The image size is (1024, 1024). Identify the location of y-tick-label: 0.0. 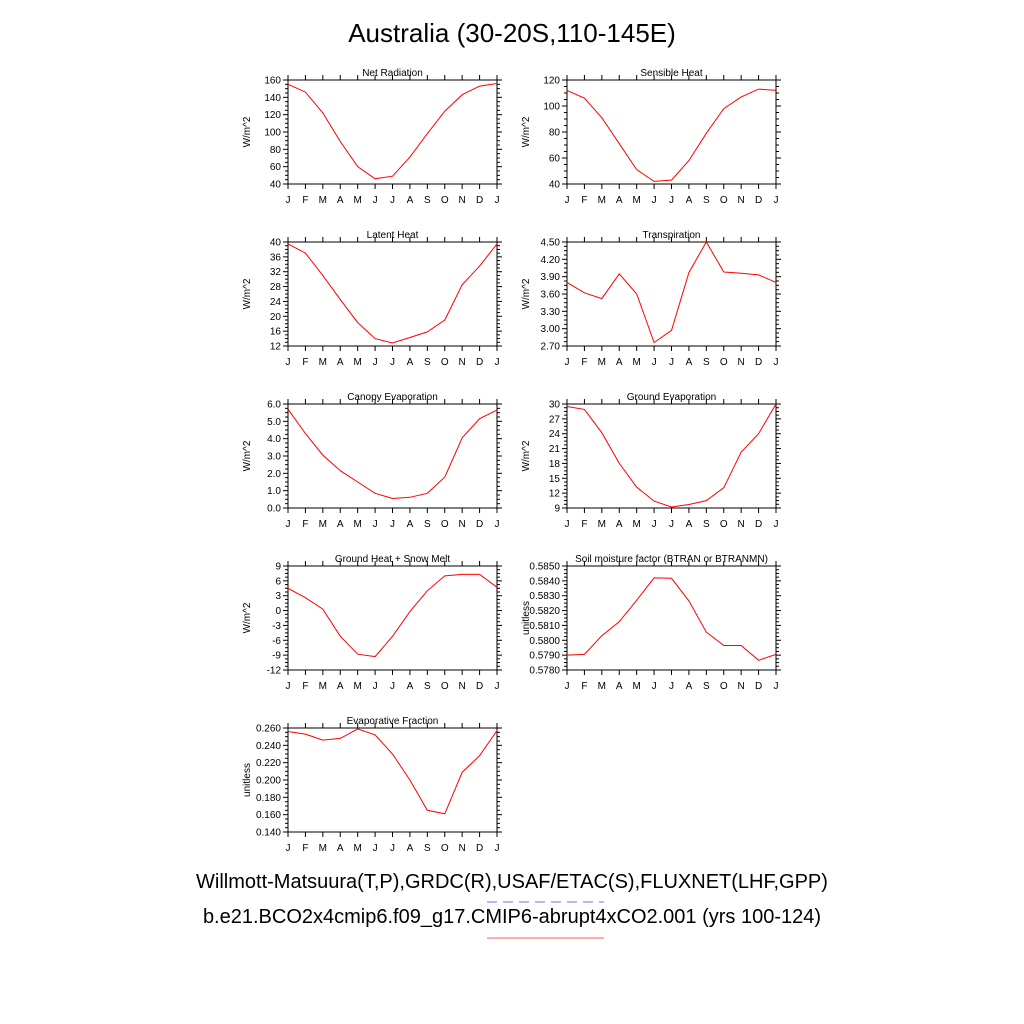
(274, 509).